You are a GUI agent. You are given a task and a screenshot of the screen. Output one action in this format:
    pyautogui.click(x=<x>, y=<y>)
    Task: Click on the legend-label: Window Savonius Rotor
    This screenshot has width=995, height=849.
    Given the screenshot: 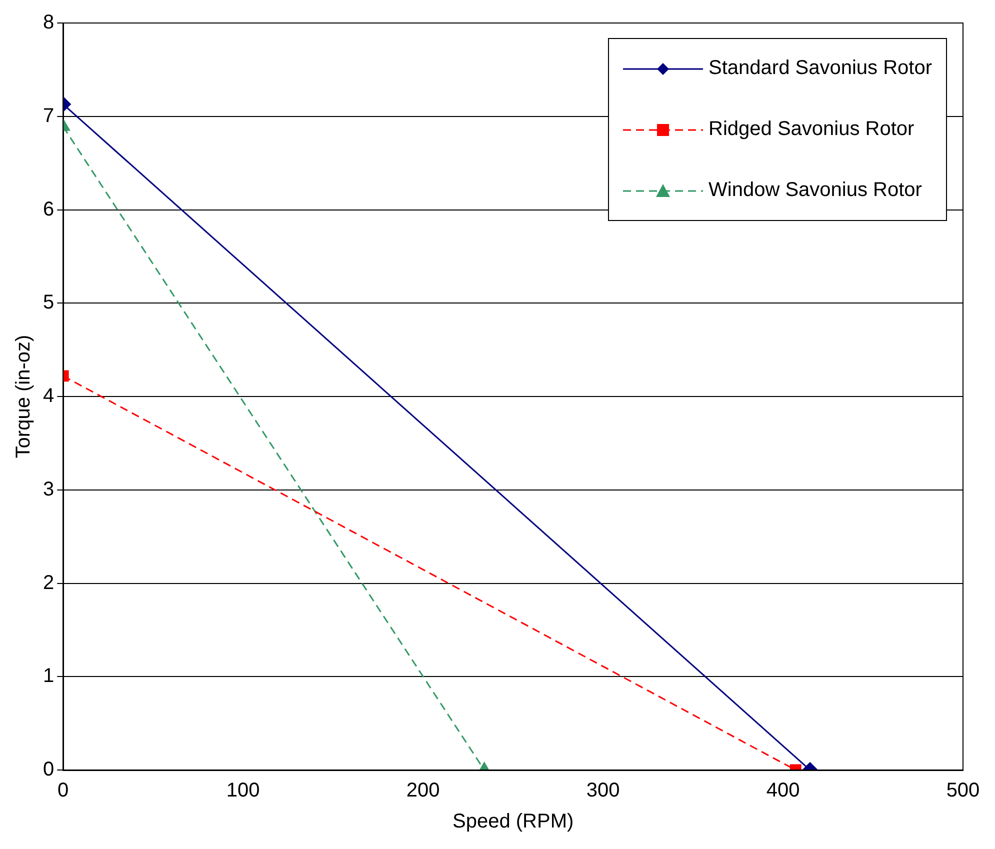 What is the action you would take?
    pyautogui.click(x=815, y=190)
    